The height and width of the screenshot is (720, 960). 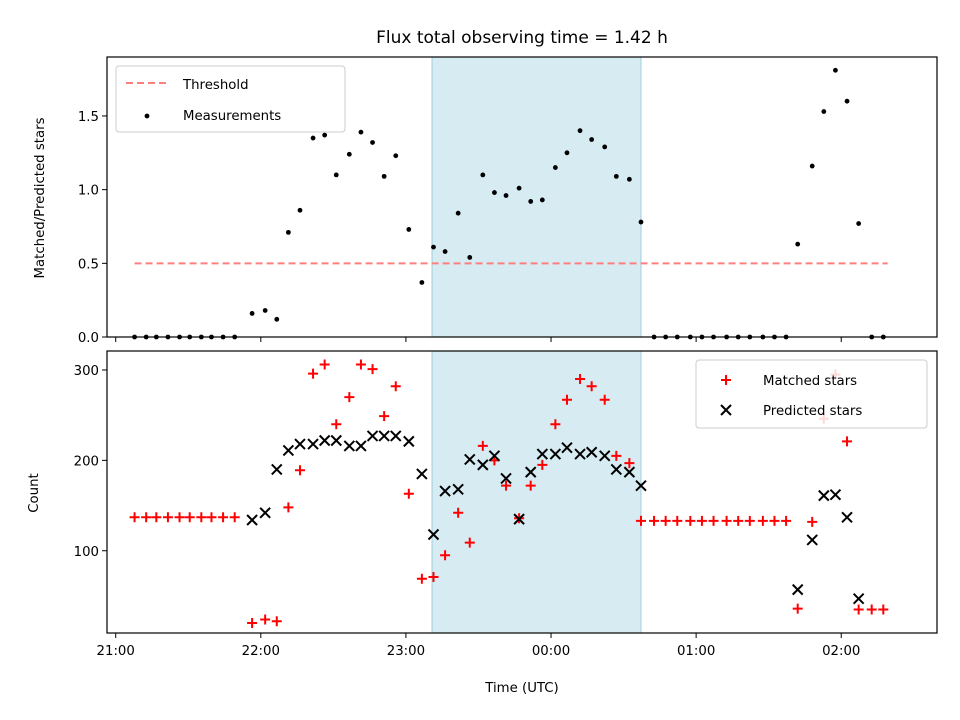 What do you see at coordinates (232, 116) in the screenshot?
I see `legend-measurements-label: Measurements` at bounding box center [232, 116].